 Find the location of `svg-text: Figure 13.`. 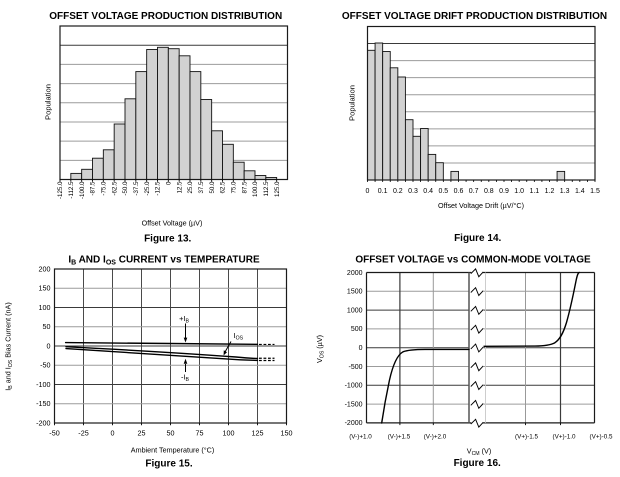

svg-text: Figure 13. is located at coordinates (167, 238).